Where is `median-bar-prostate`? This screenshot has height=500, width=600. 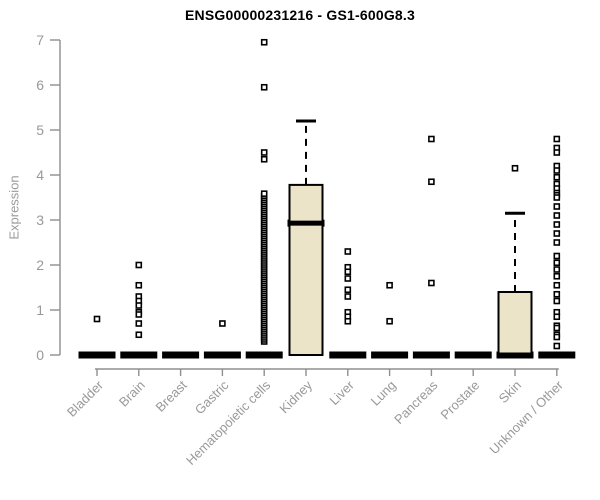
median-bar-prostate is located at coordinates (473, 355).